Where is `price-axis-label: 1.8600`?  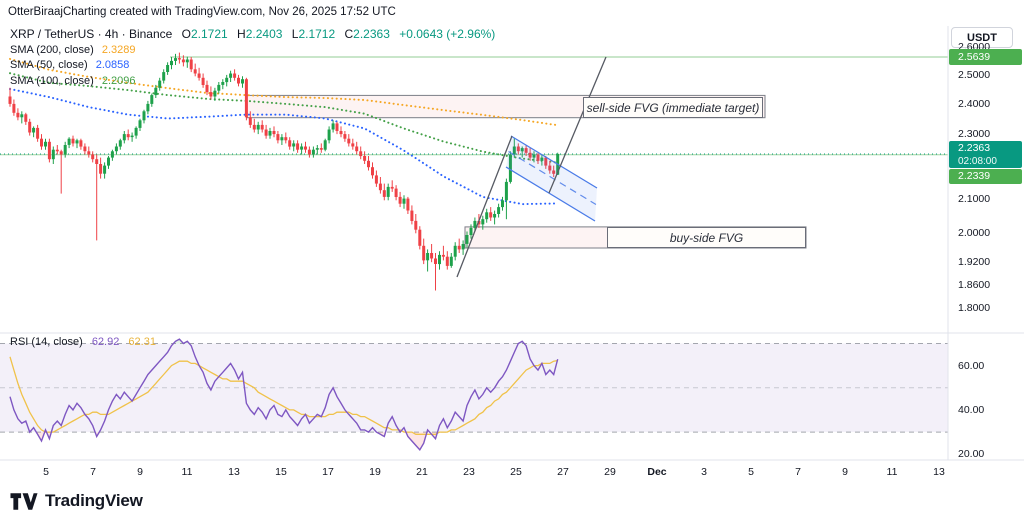 price-axis-label: 1.8600 is located at coordinates (974, 284).